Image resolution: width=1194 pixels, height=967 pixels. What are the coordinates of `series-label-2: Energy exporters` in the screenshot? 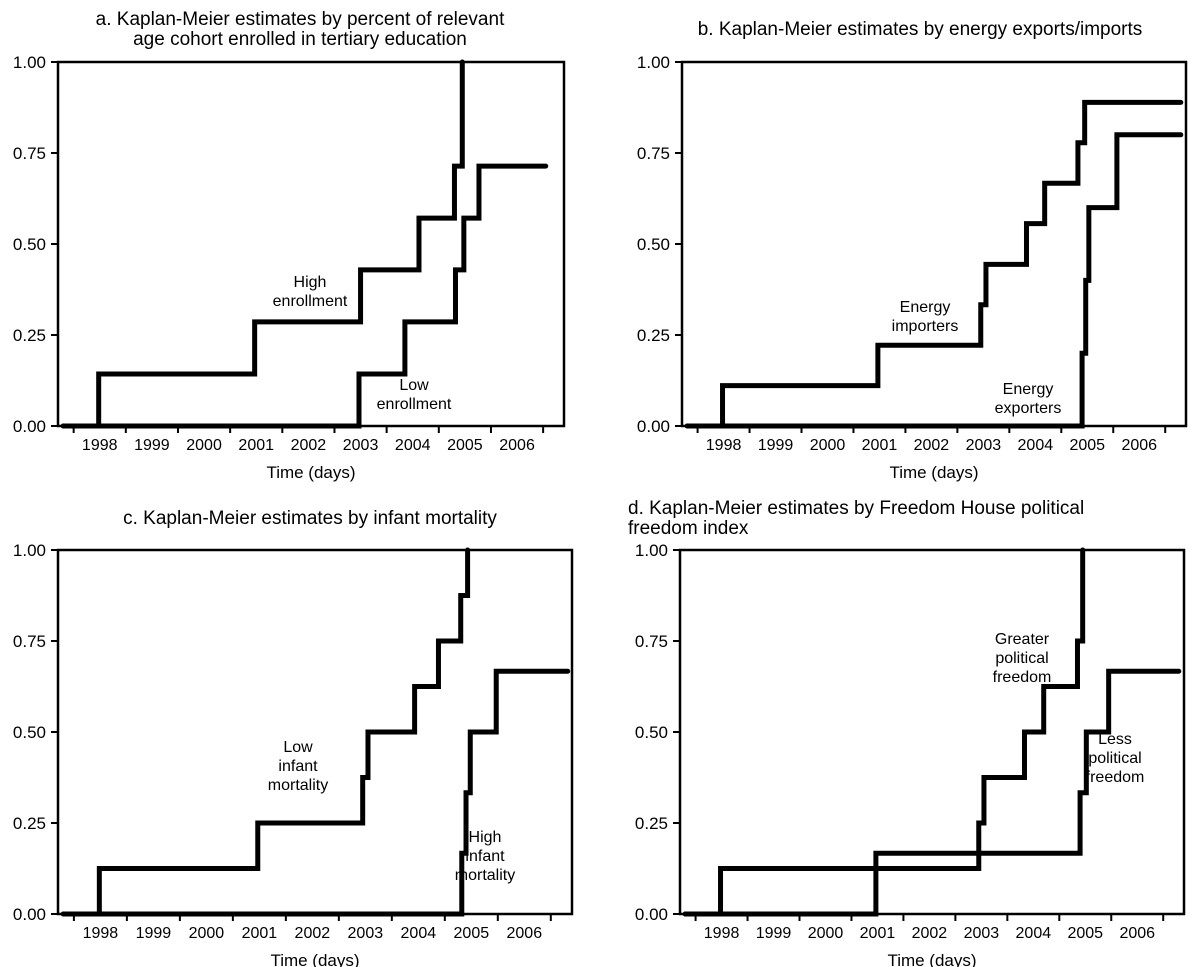 It's located at (1028, 399).